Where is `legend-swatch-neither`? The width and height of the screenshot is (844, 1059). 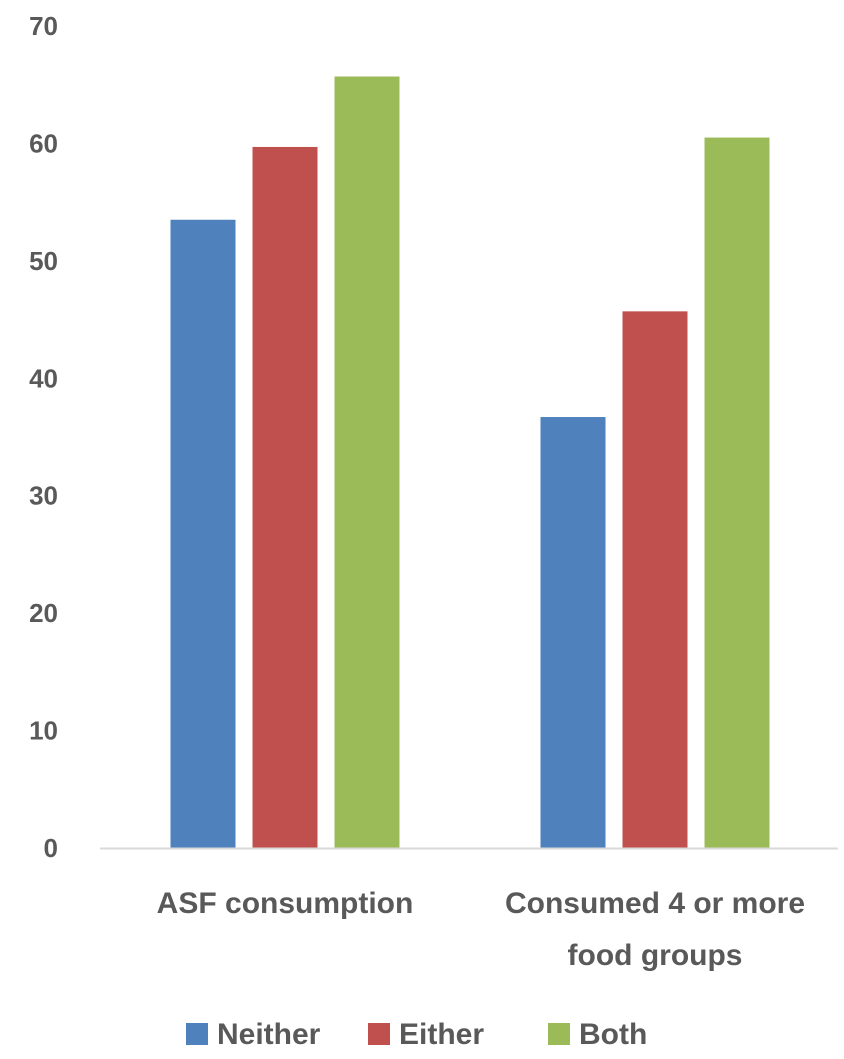
legend-swatch-neither is located at coordinates (197, 1034).